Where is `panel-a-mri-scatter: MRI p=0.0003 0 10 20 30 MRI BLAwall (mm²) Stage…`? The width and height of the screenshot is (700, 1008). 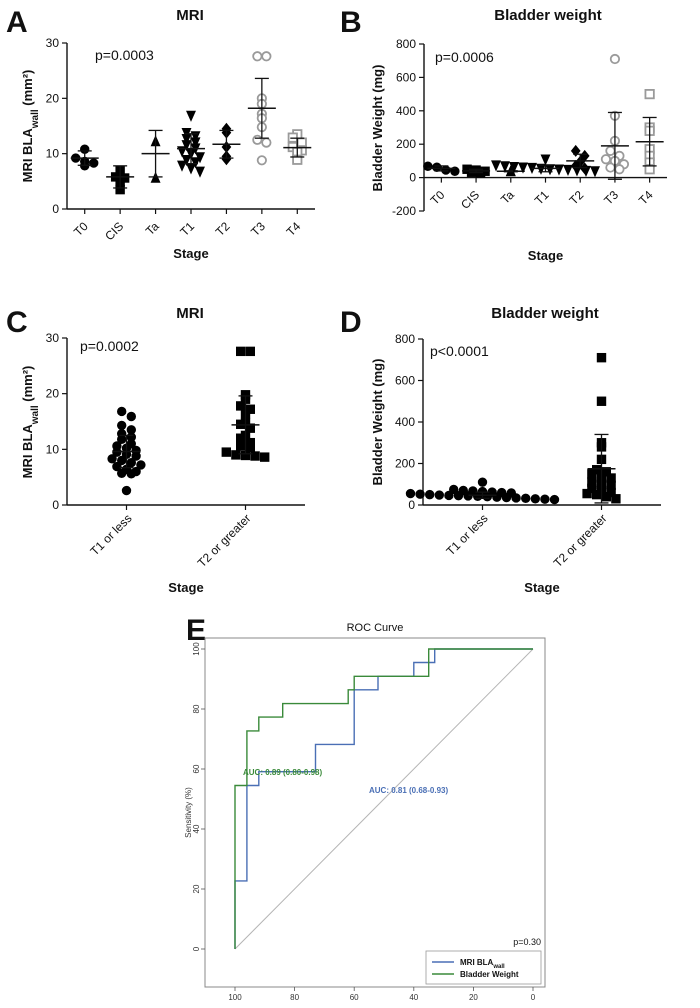 panel-a-mri-scatter: MRI p=0.0003 0 10 20 30 MRI BLAwall (mm²) Stage… is located at coordinates (167, 134).